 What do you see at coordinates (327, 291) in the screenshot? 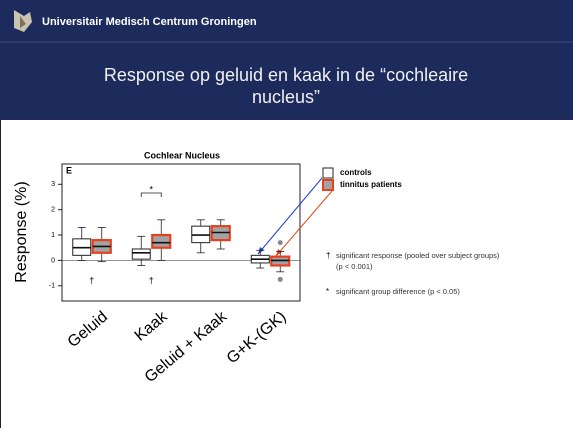
I see `note-symbol: *` at bounding box center [327, 291].